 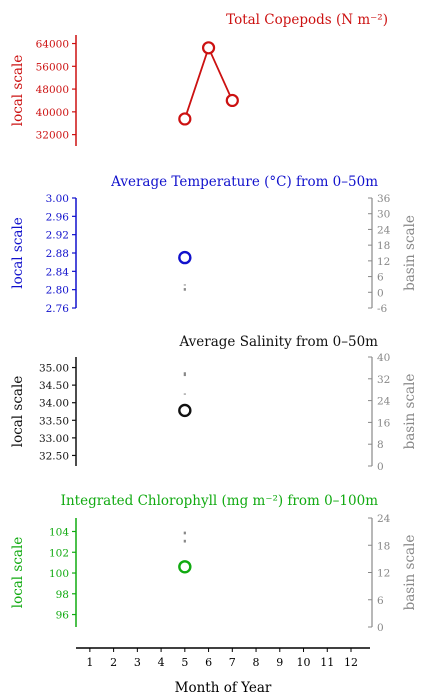 What do you see at coordinates (383, 215) in the screenshot?
I see `right-tick-label: 30` at bounding box center [383, 215].